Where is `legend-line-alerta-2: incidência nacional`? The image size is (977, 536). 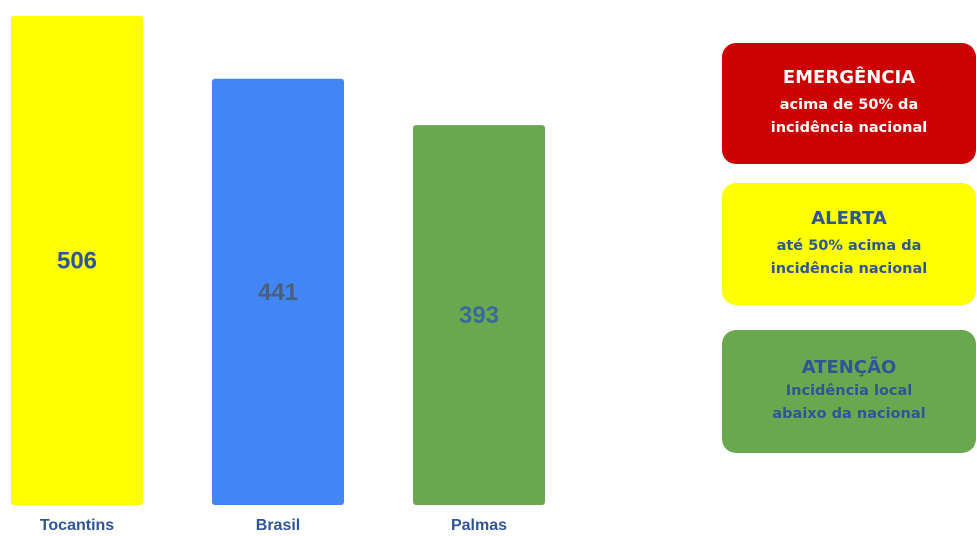
legend-line-alerta-2: incidência nacional is located at coordinates (849, 268).